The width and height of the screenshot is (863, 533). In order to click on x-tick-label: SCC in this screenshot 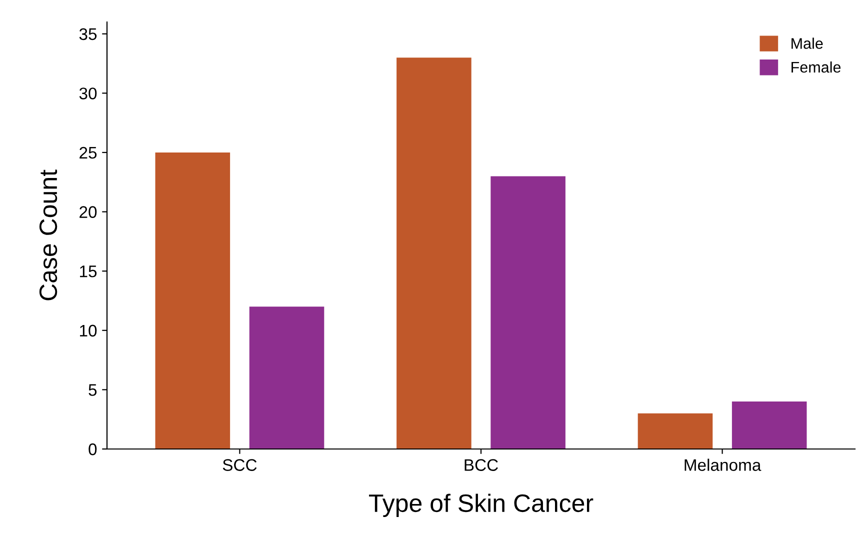, I will do `click(239, 465)`.